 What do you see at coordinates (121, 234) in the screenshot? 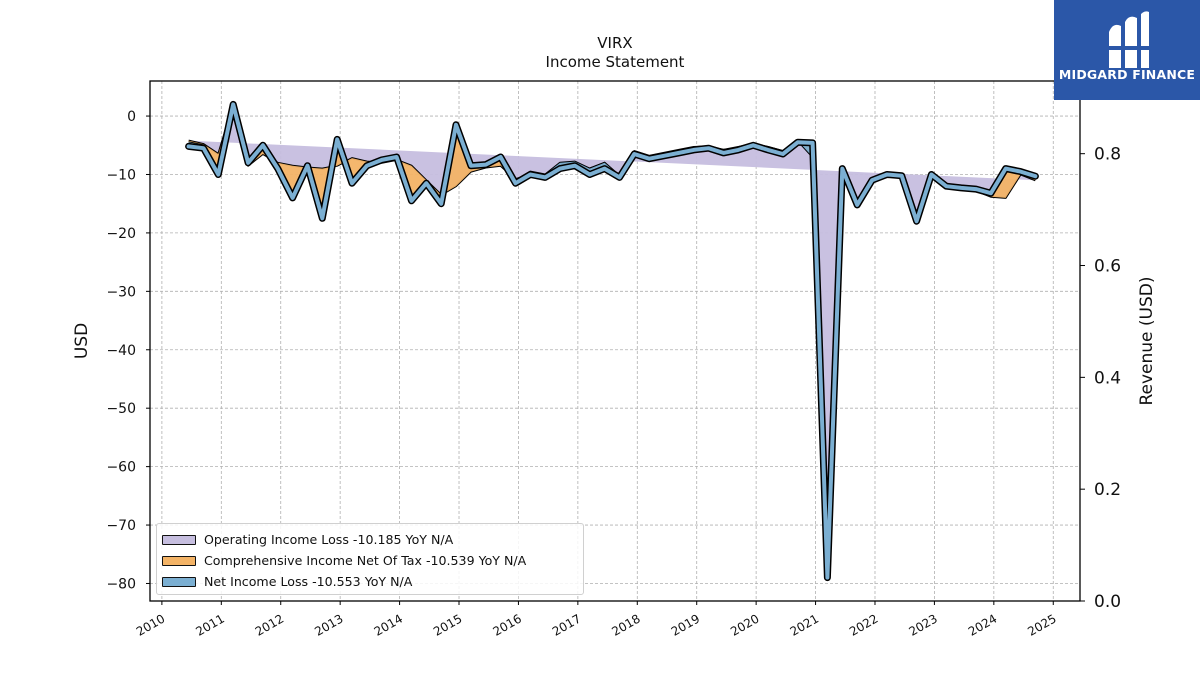
I see `y-tick-label: −20` at bounding box center [121, 234].